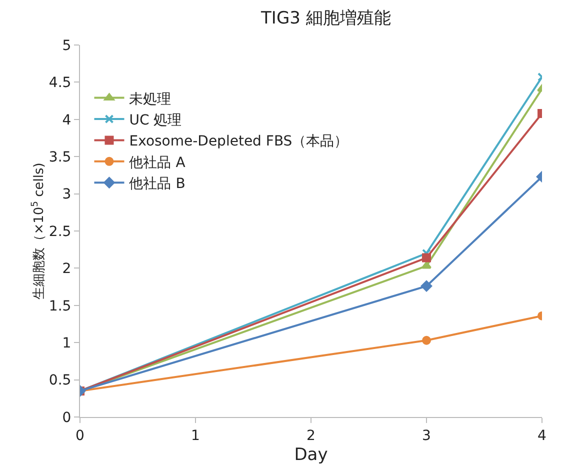 This screenshot has width=562, height=472. What do you see at coordinates (60, 232) in the screenshot?
I see `y-tick-label: 2.5` at bounding box center [60, 232].